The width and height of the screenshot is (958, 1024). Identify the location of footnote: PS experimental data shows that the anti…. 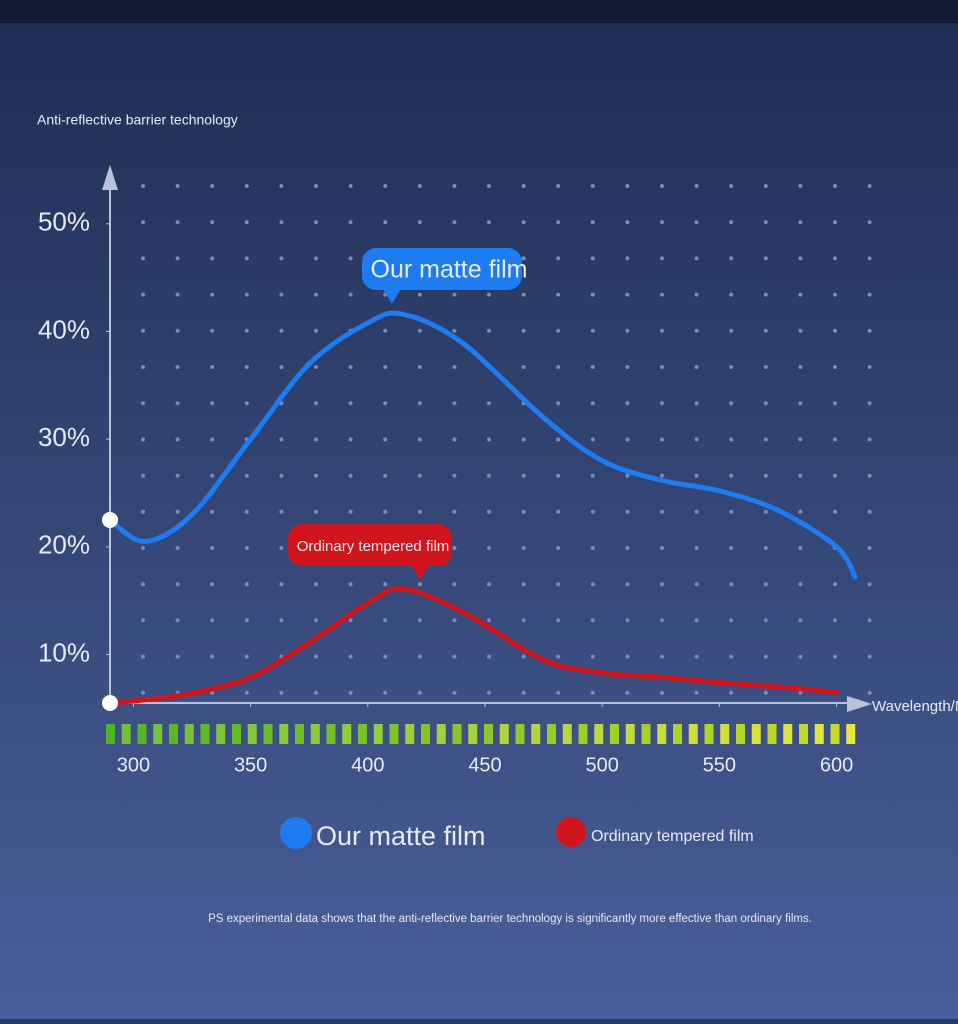
(510, 919).